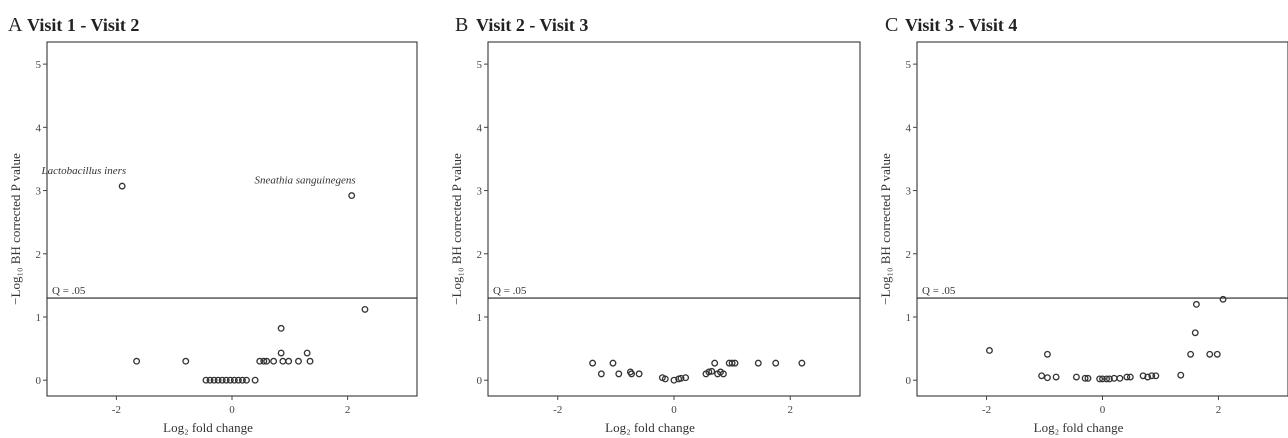 Image resolution: width=1288 pixels, height=438 pixels. I want to click on panel-title: Visit 1 - Visit 2, so click(83, 25).